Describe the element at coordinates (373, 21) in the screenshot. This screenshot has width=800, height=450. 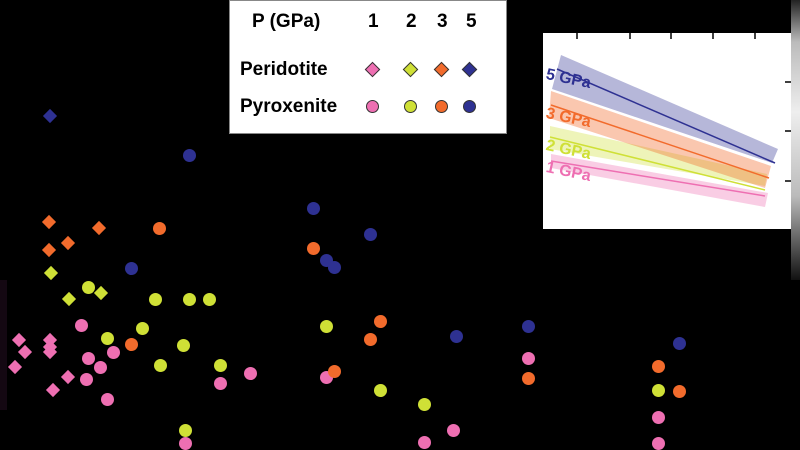
I see `legend-pressure-1: 1` at that location.